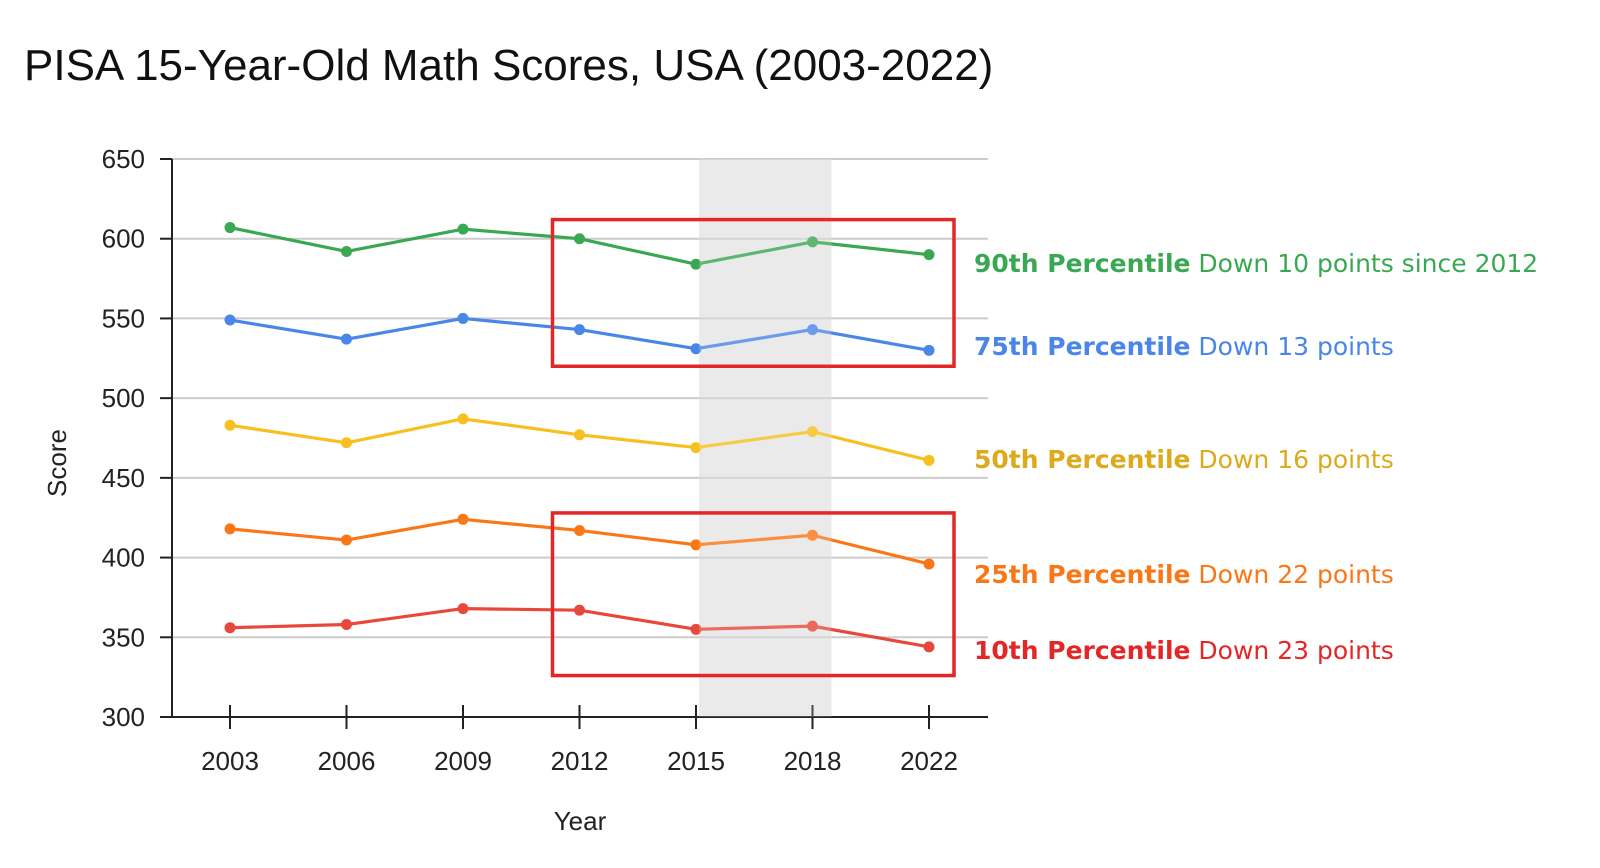  I want to click on series-75th-percentile, so click(579, 334).